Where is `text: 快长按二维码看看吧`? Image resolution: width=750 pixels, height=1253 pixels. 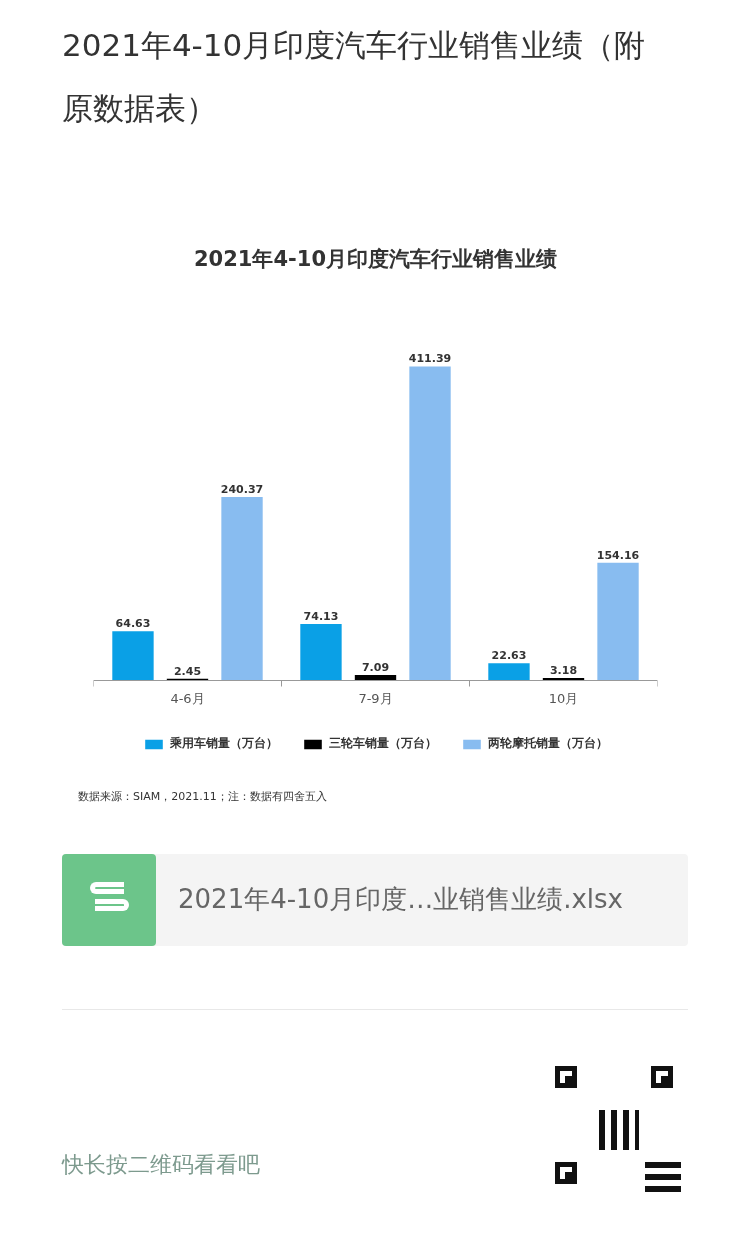
text: 快长按二维码看看吧 is located at coordinates (161, 1165).